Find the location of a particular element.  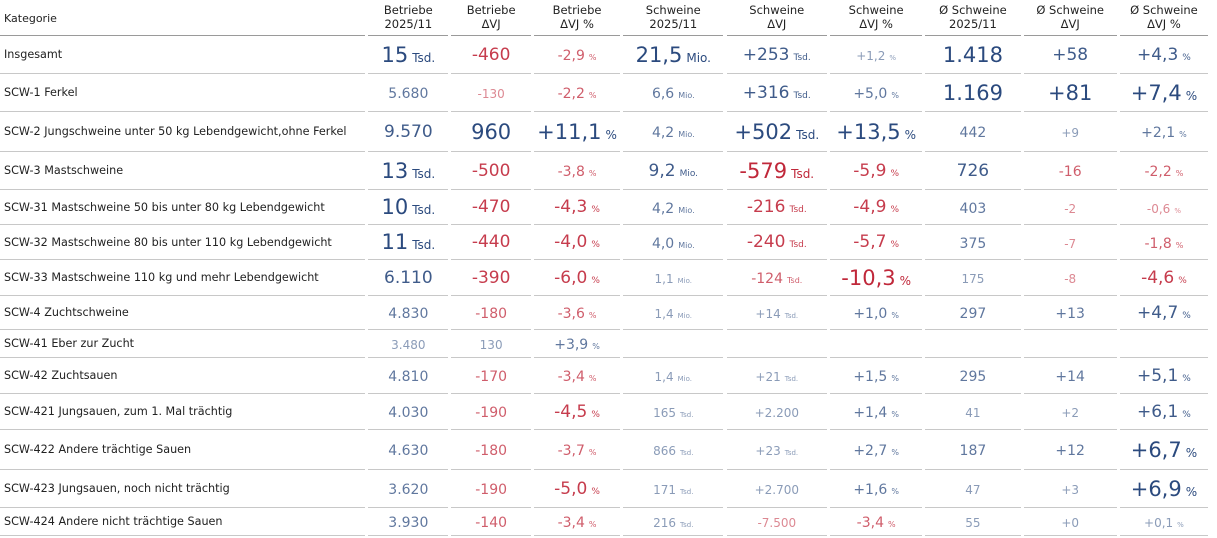

value-cell: -3,4% is located at coordinates (577, 376).